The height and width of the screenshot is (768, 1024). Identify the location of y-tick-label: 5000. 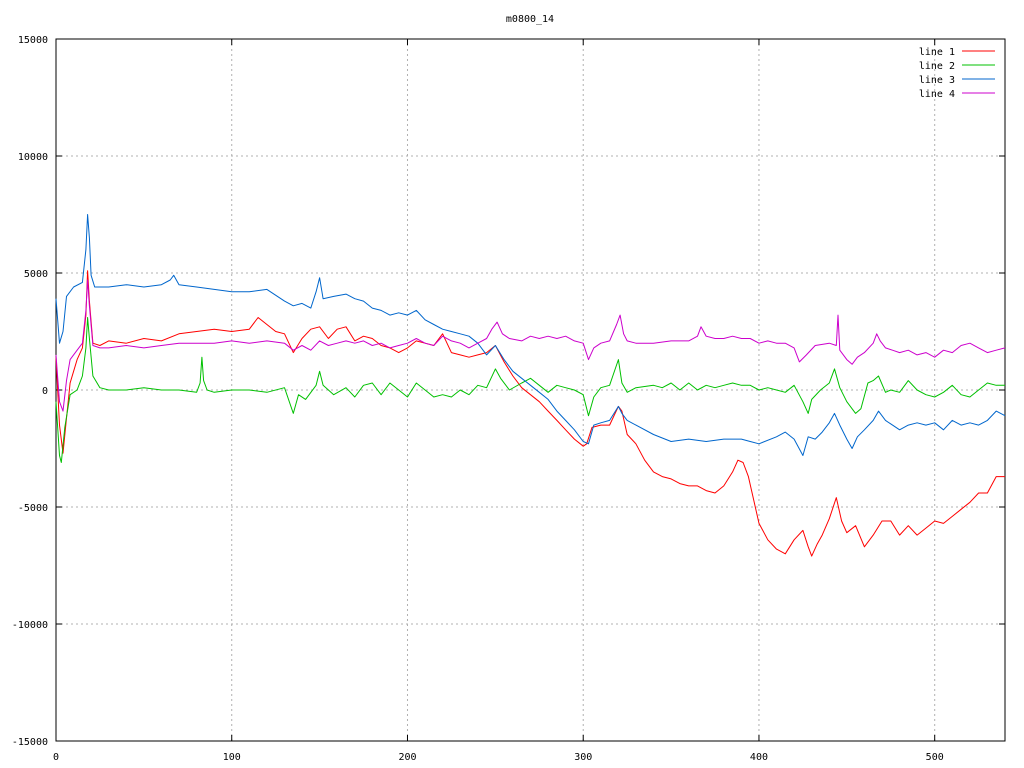
(36, 274).